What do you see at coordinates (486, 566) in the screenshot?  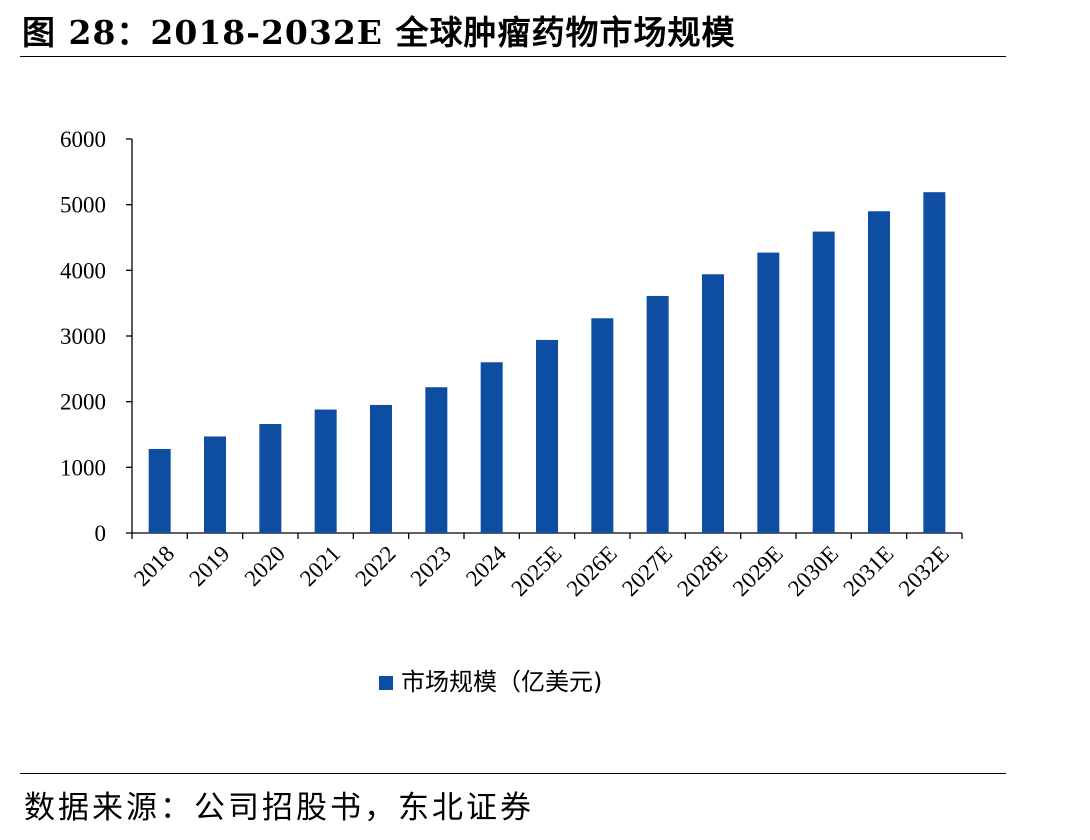 I see `x-tick-label: 2024` at bounding box center [486, 566].